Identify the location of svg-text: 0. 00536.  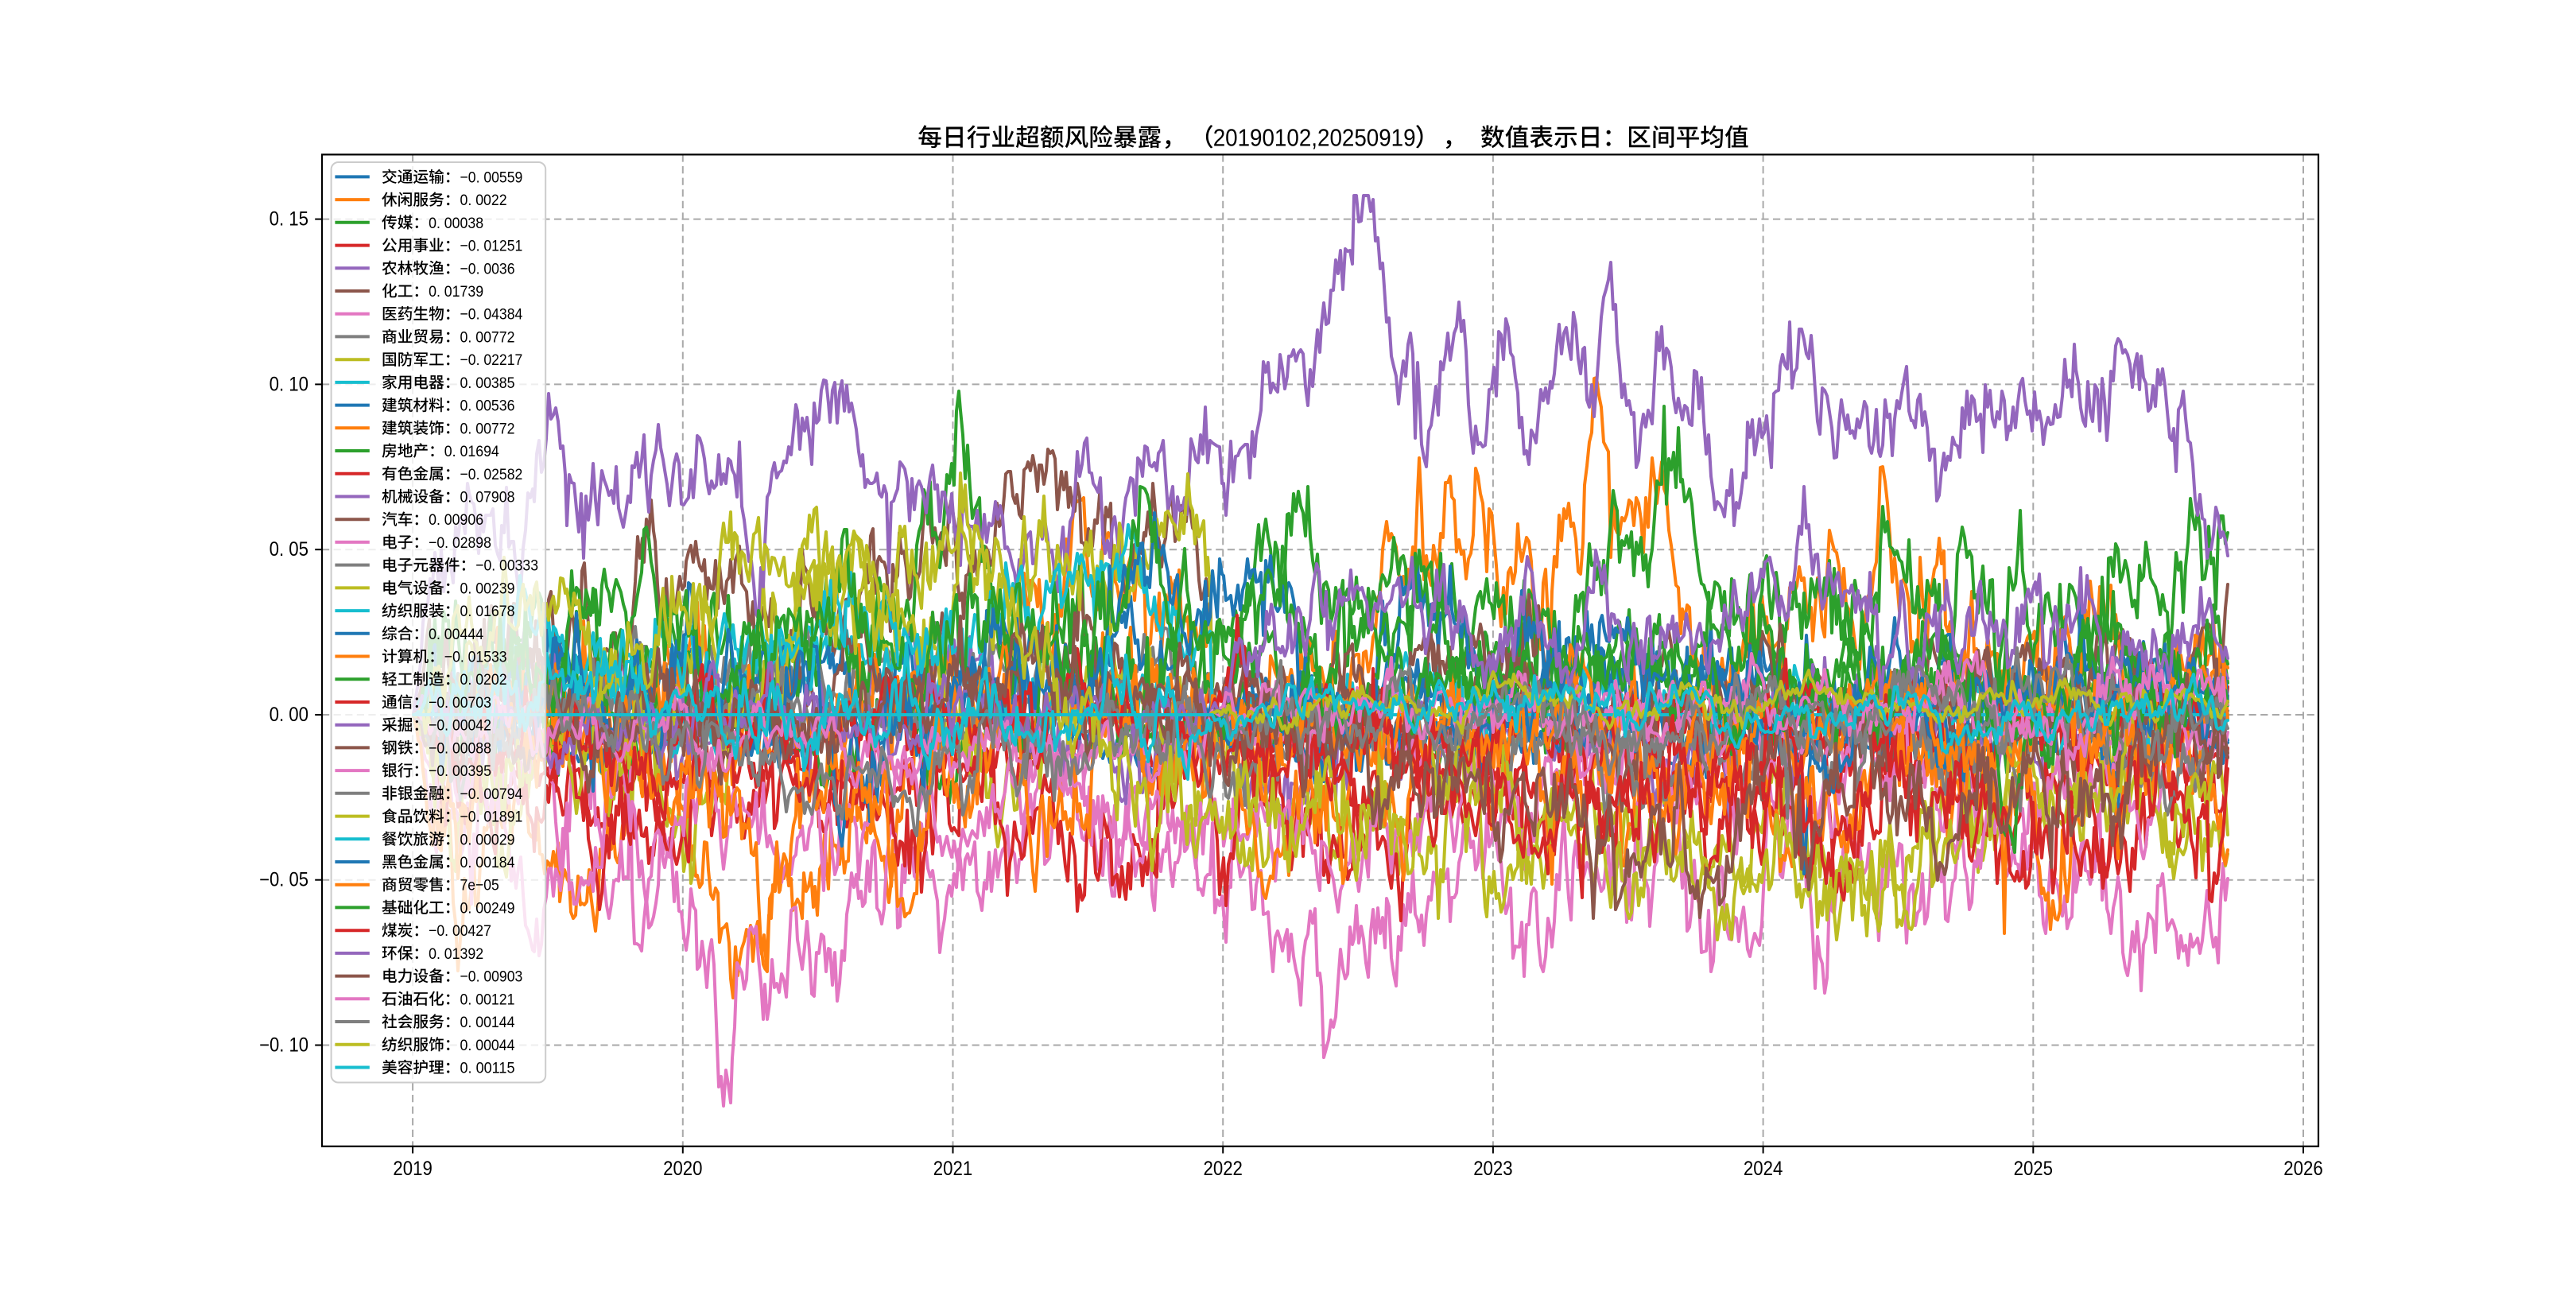
(487, 407).